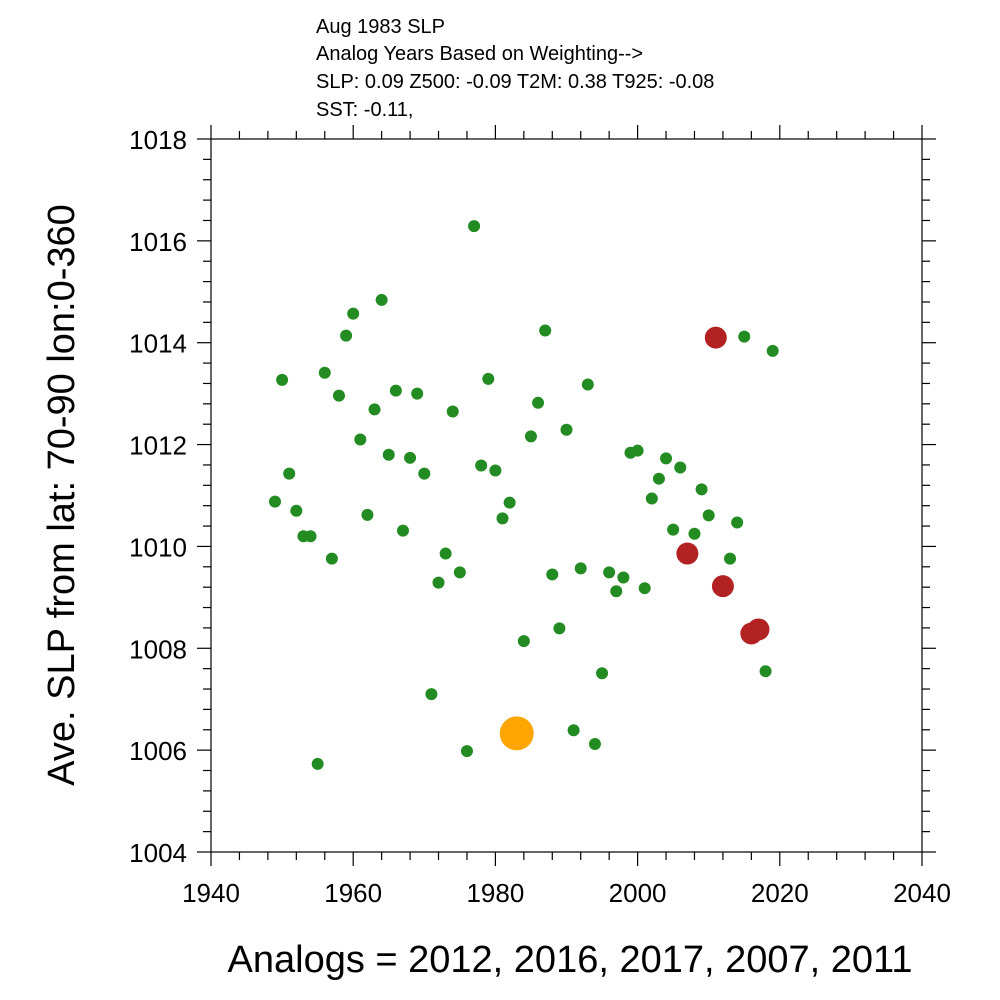  Describe the element at coordinates (922, 893) in the screenshot. I see `x-tick-label: 2040` at that location.